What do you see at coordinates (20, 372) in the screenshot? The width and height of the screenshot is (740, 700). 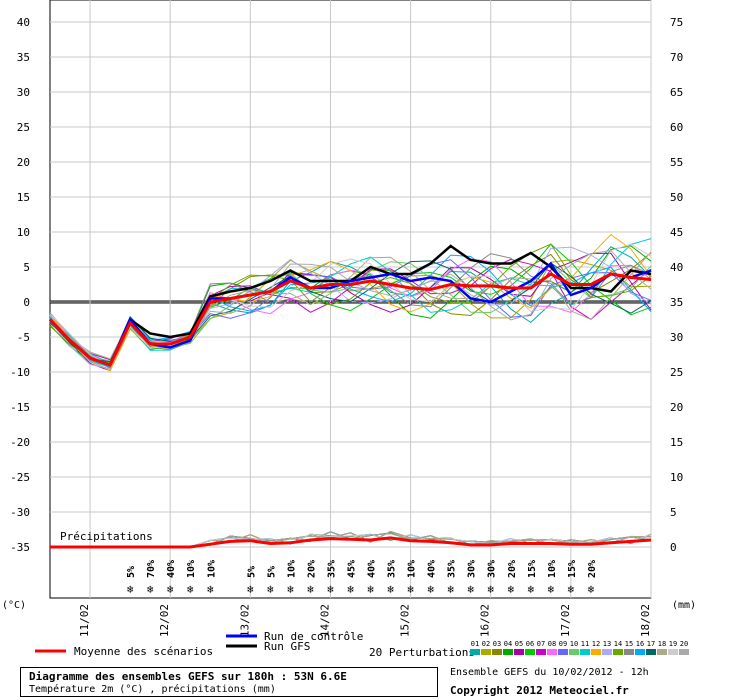 I see `left-tick-label: -10` at bounding box center [20, 372].